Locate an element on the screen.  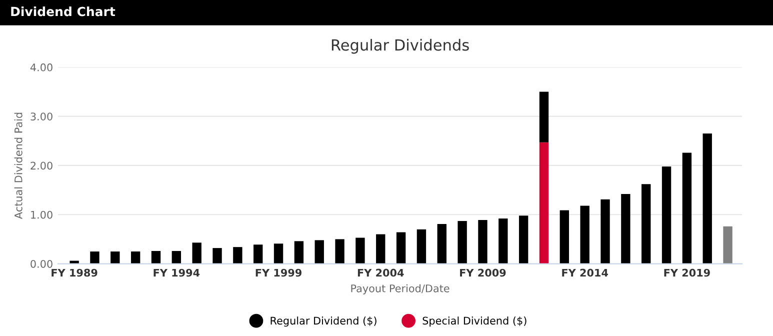
y-tick-label: 4.00 is located at coordinates (41, 67).